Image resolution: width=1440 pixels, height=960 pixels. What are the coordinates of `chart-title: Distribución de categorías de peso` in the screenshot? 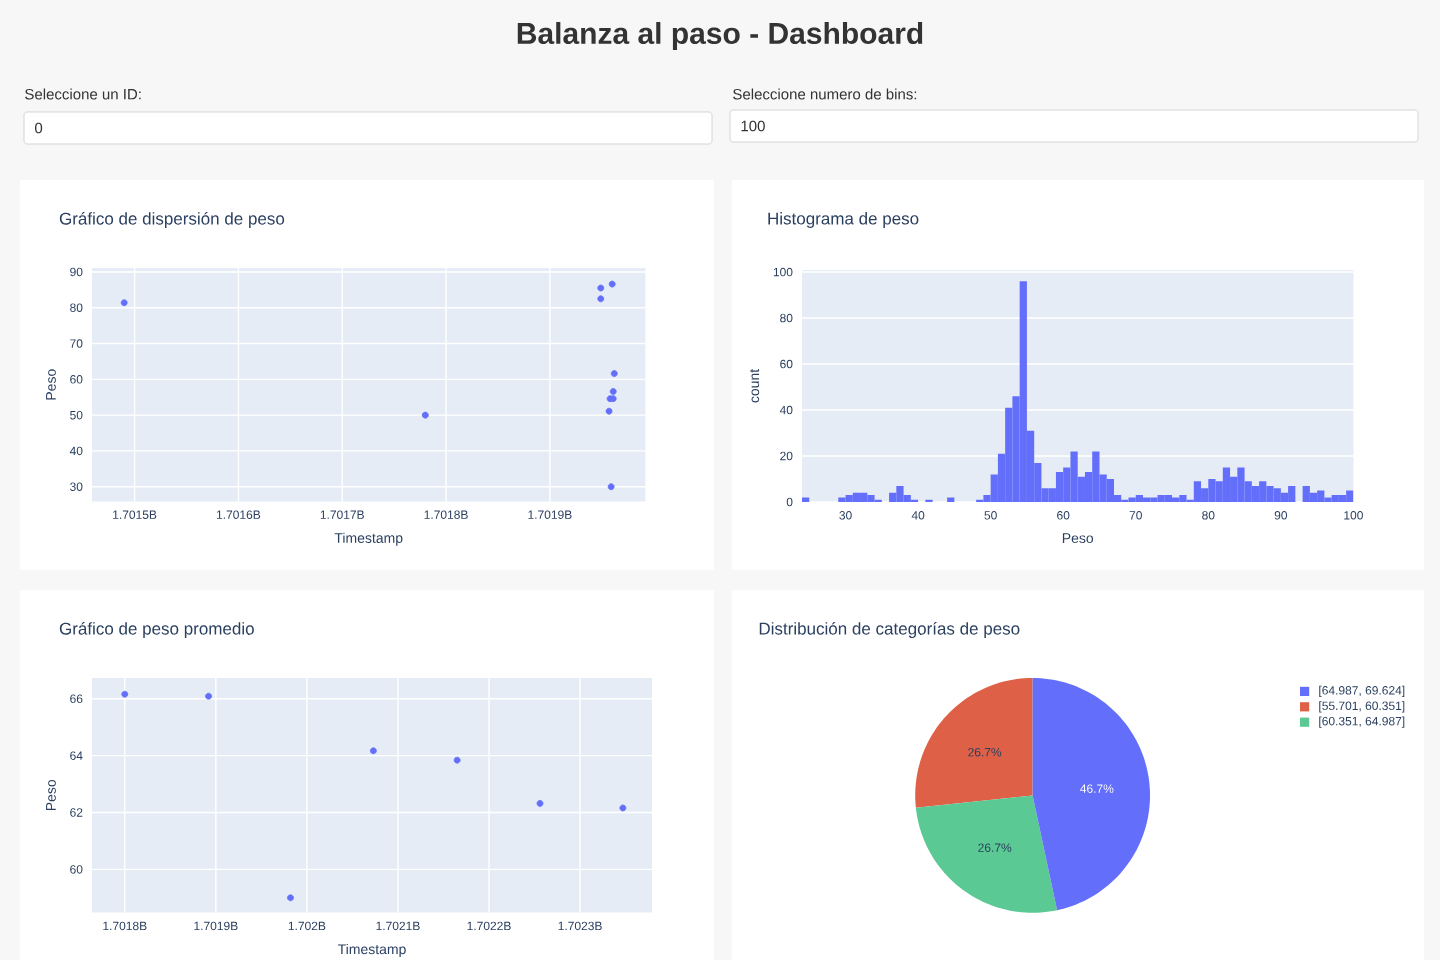 It's located at (889, 630).